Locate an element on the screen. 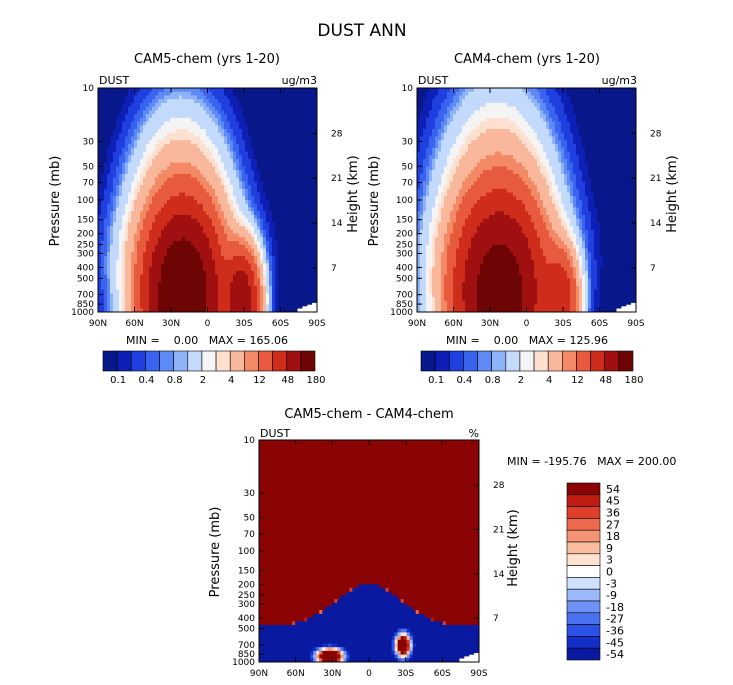 The height and width of the screenshot is (685, 733). y-tick-label: 300 is located at coordinates (85, 254).